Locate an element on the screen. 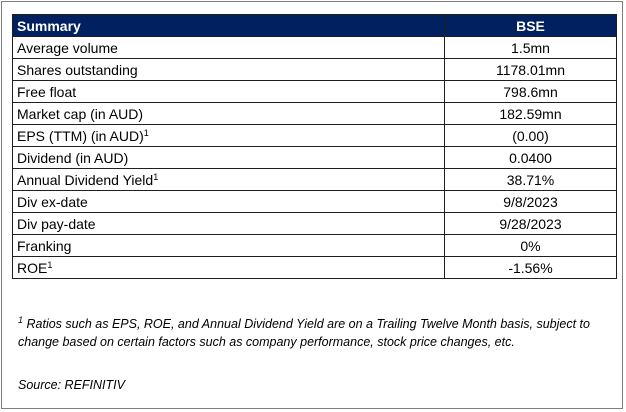  row-value: (0.00) is located at coordinates (530, 135).